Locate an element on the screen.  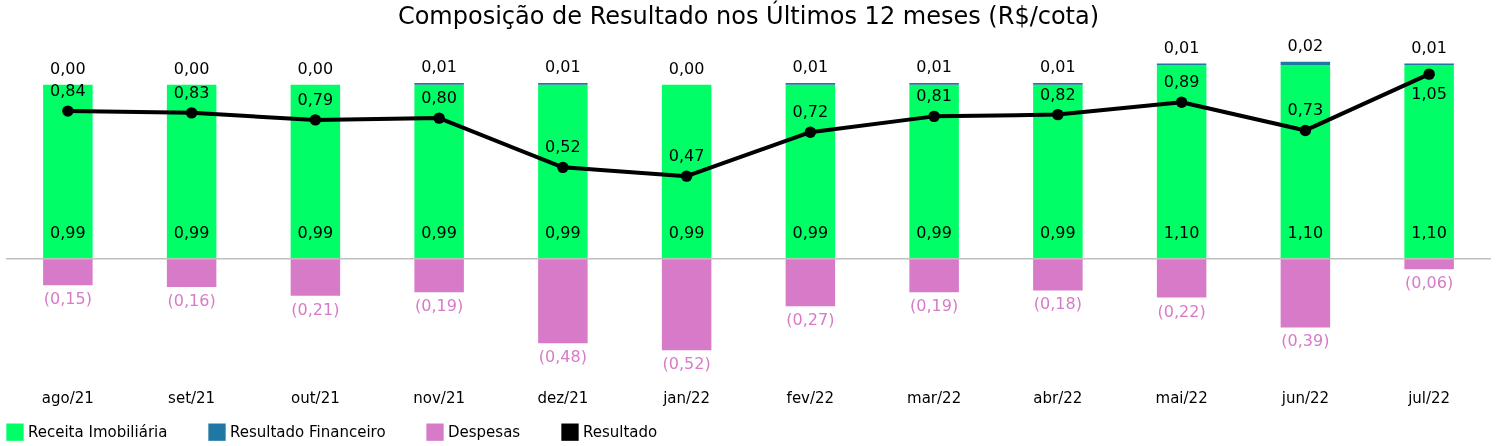
data-label: 0,47 is located at coordinates (686, 156).